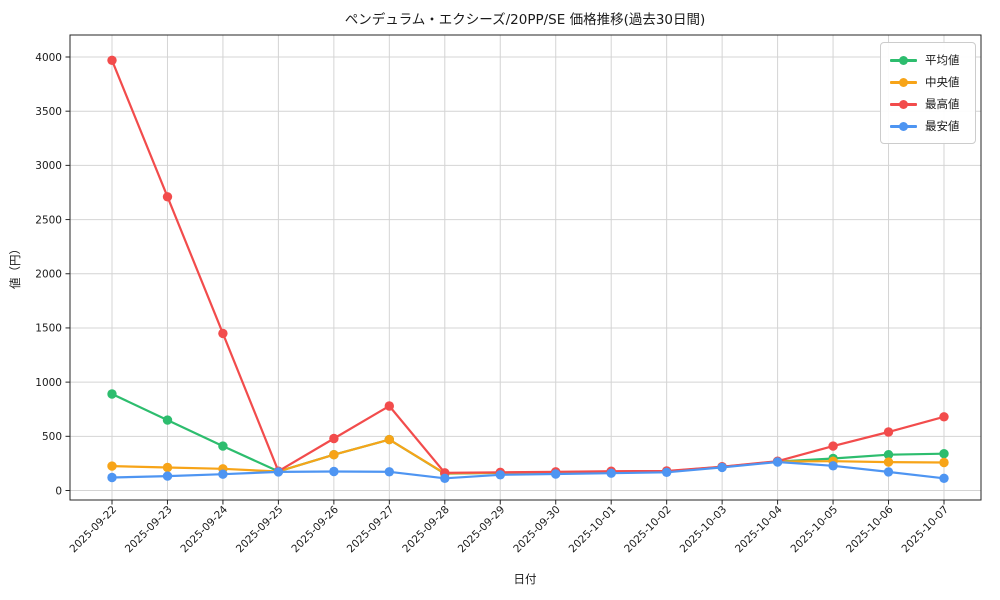  What do you see at coordinates (315, 529) in the screenshot?
I see `x-tick-label: 2025-09-26` at bounding box center [315, 529].